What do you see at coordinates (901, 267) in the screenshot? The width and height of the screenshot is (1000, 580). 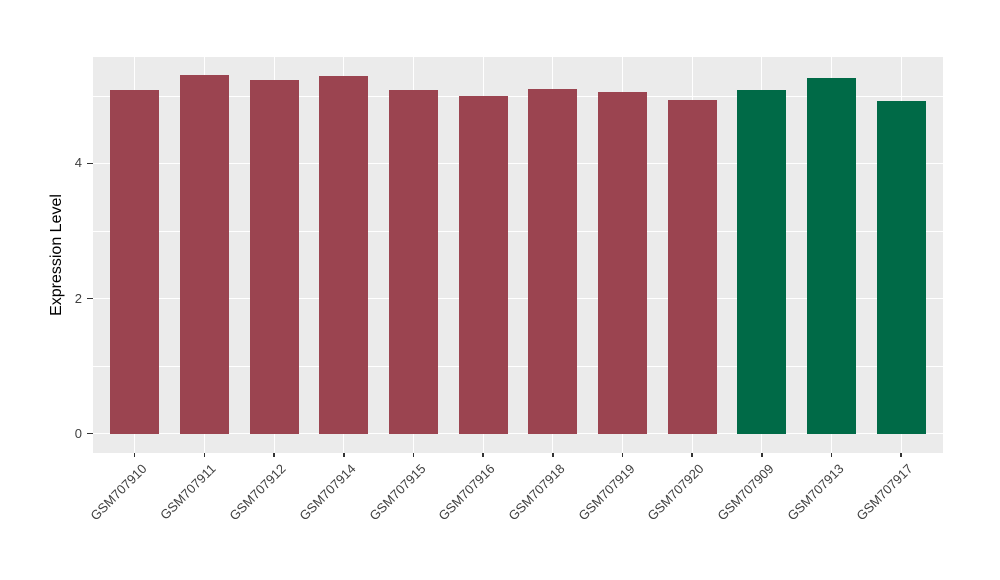 I see `bar-GSM707917` at bounding box center [901, 267].